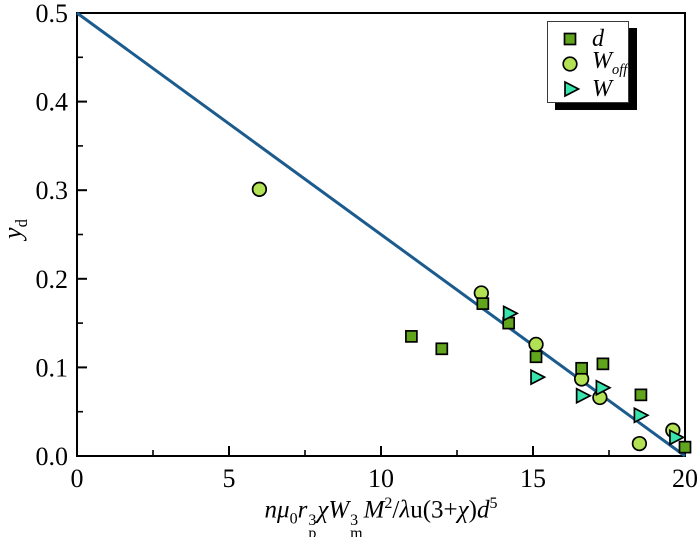 Image resolution: width=700 pixels, height=537 pixels. I want to click on legend-label-d: d, so click(598, 38).